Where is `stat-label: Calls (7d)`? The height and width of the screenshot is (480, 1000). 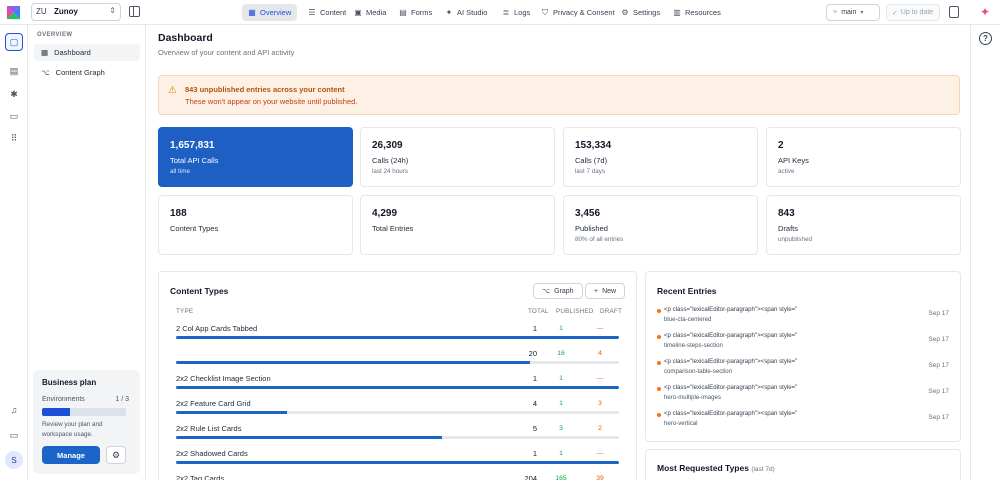
stat-label: Calls (7d) is located at coordinates (591, 160).